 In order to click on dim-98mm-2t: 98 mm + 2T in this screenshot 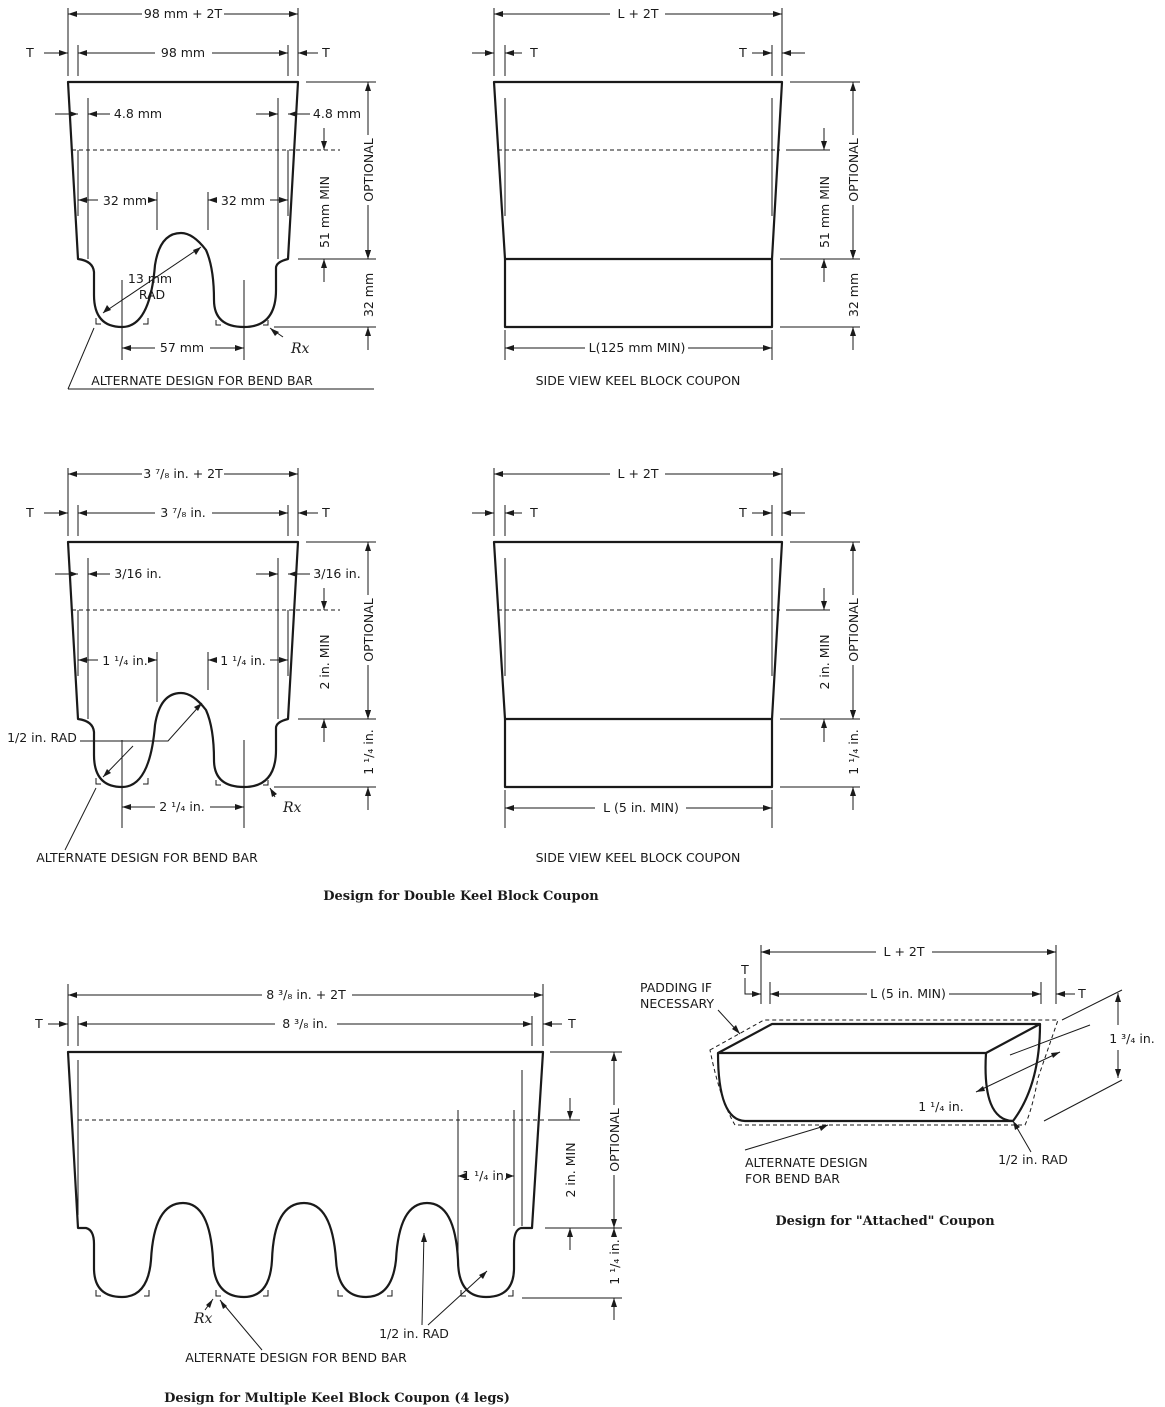, I will do `click(183, 13)`.